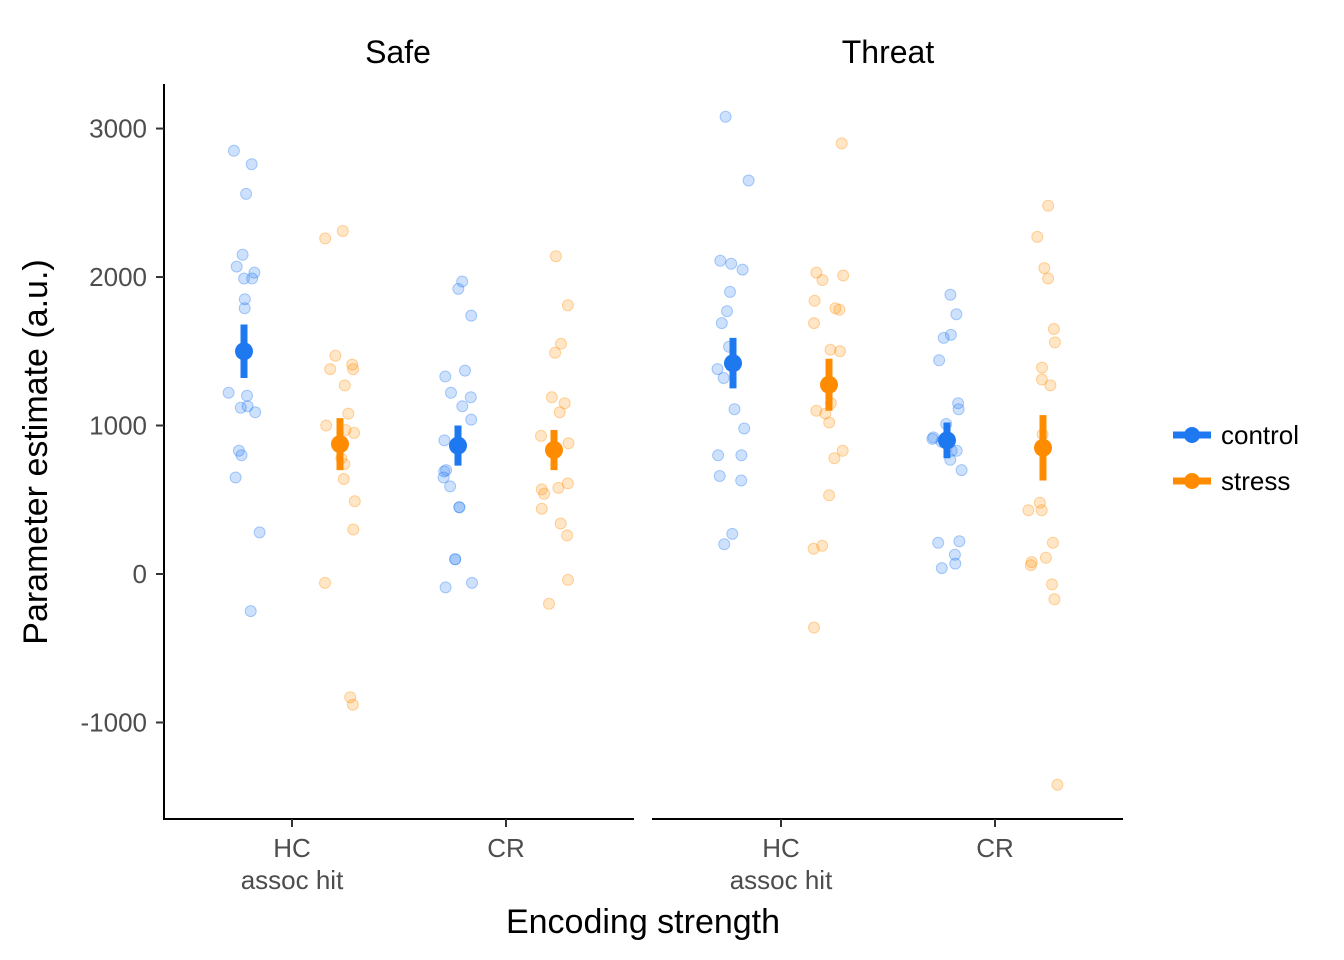 The height and width of the screenshot is (960, 1344). What do you see at coordinates (995, 848) in the screenshot?
I see `x-tick-label-threat-cr: CR` at bounding box center [995, 848].